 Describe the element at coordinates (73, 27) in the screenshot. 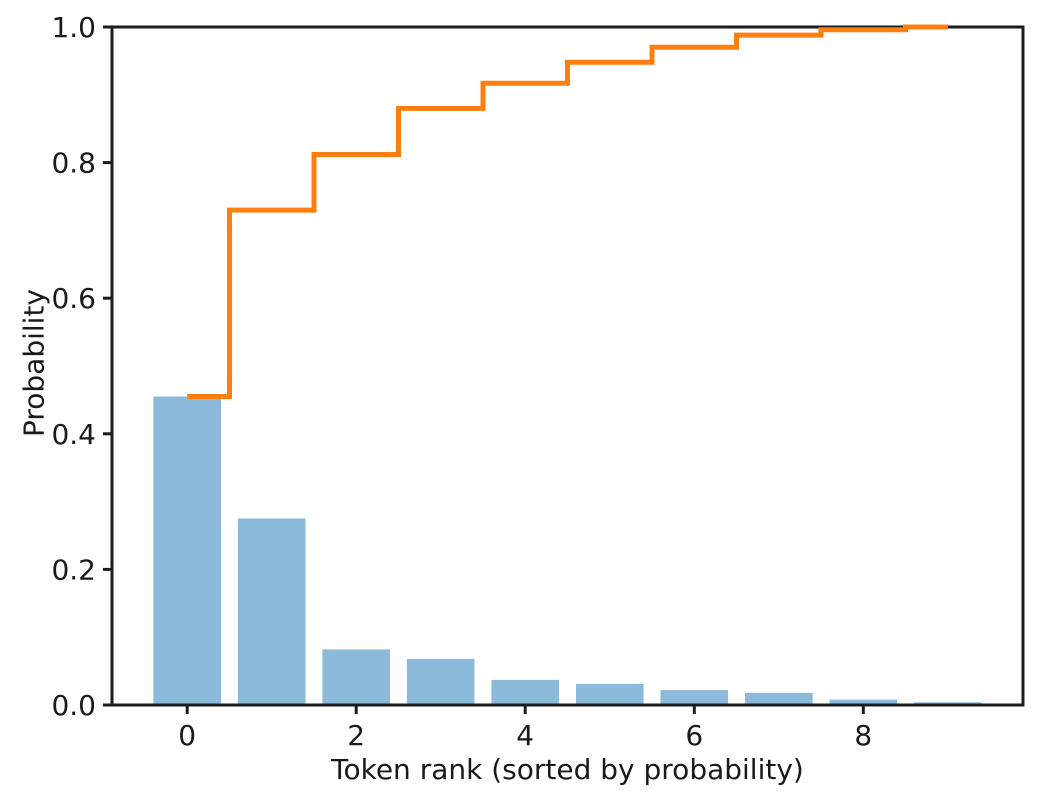

I see `y-tick-label: 1.0` at that location.